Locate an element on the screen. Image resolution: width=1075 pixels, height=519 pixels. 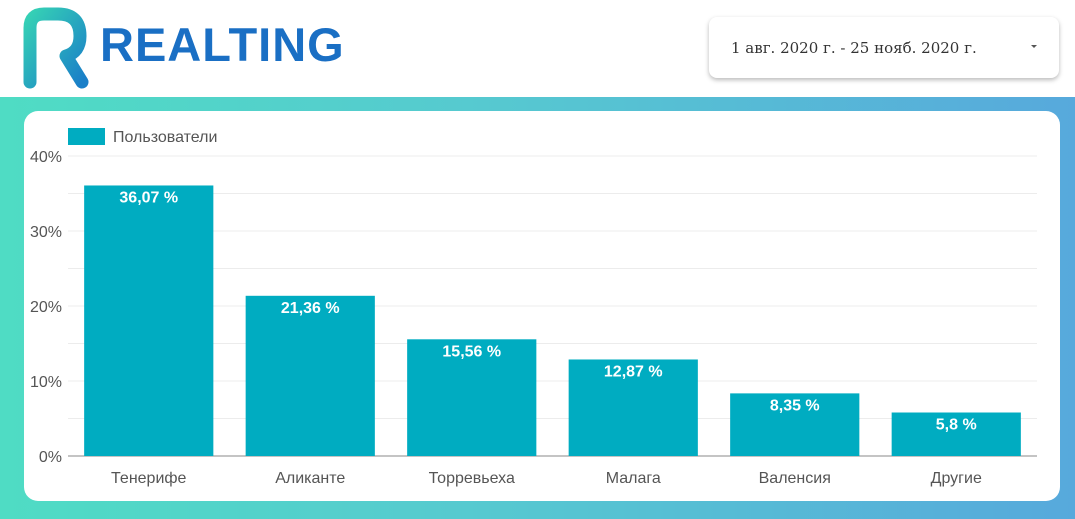
data-label: 36,07 % is located at coordinates (148, 197).